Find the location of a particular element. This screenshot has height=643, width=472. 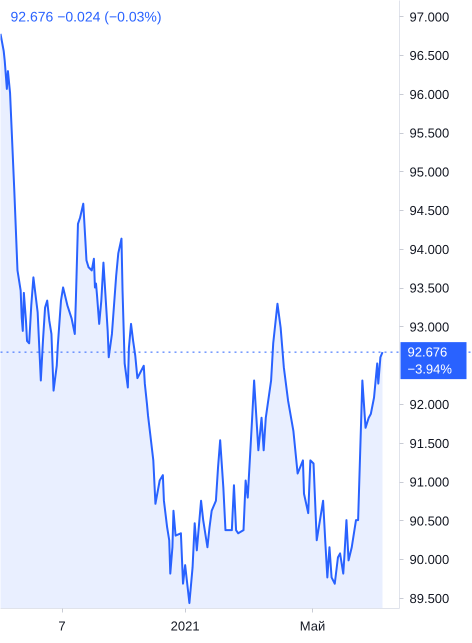

x-tick-label: 7 is located at coordinates (62, 626).